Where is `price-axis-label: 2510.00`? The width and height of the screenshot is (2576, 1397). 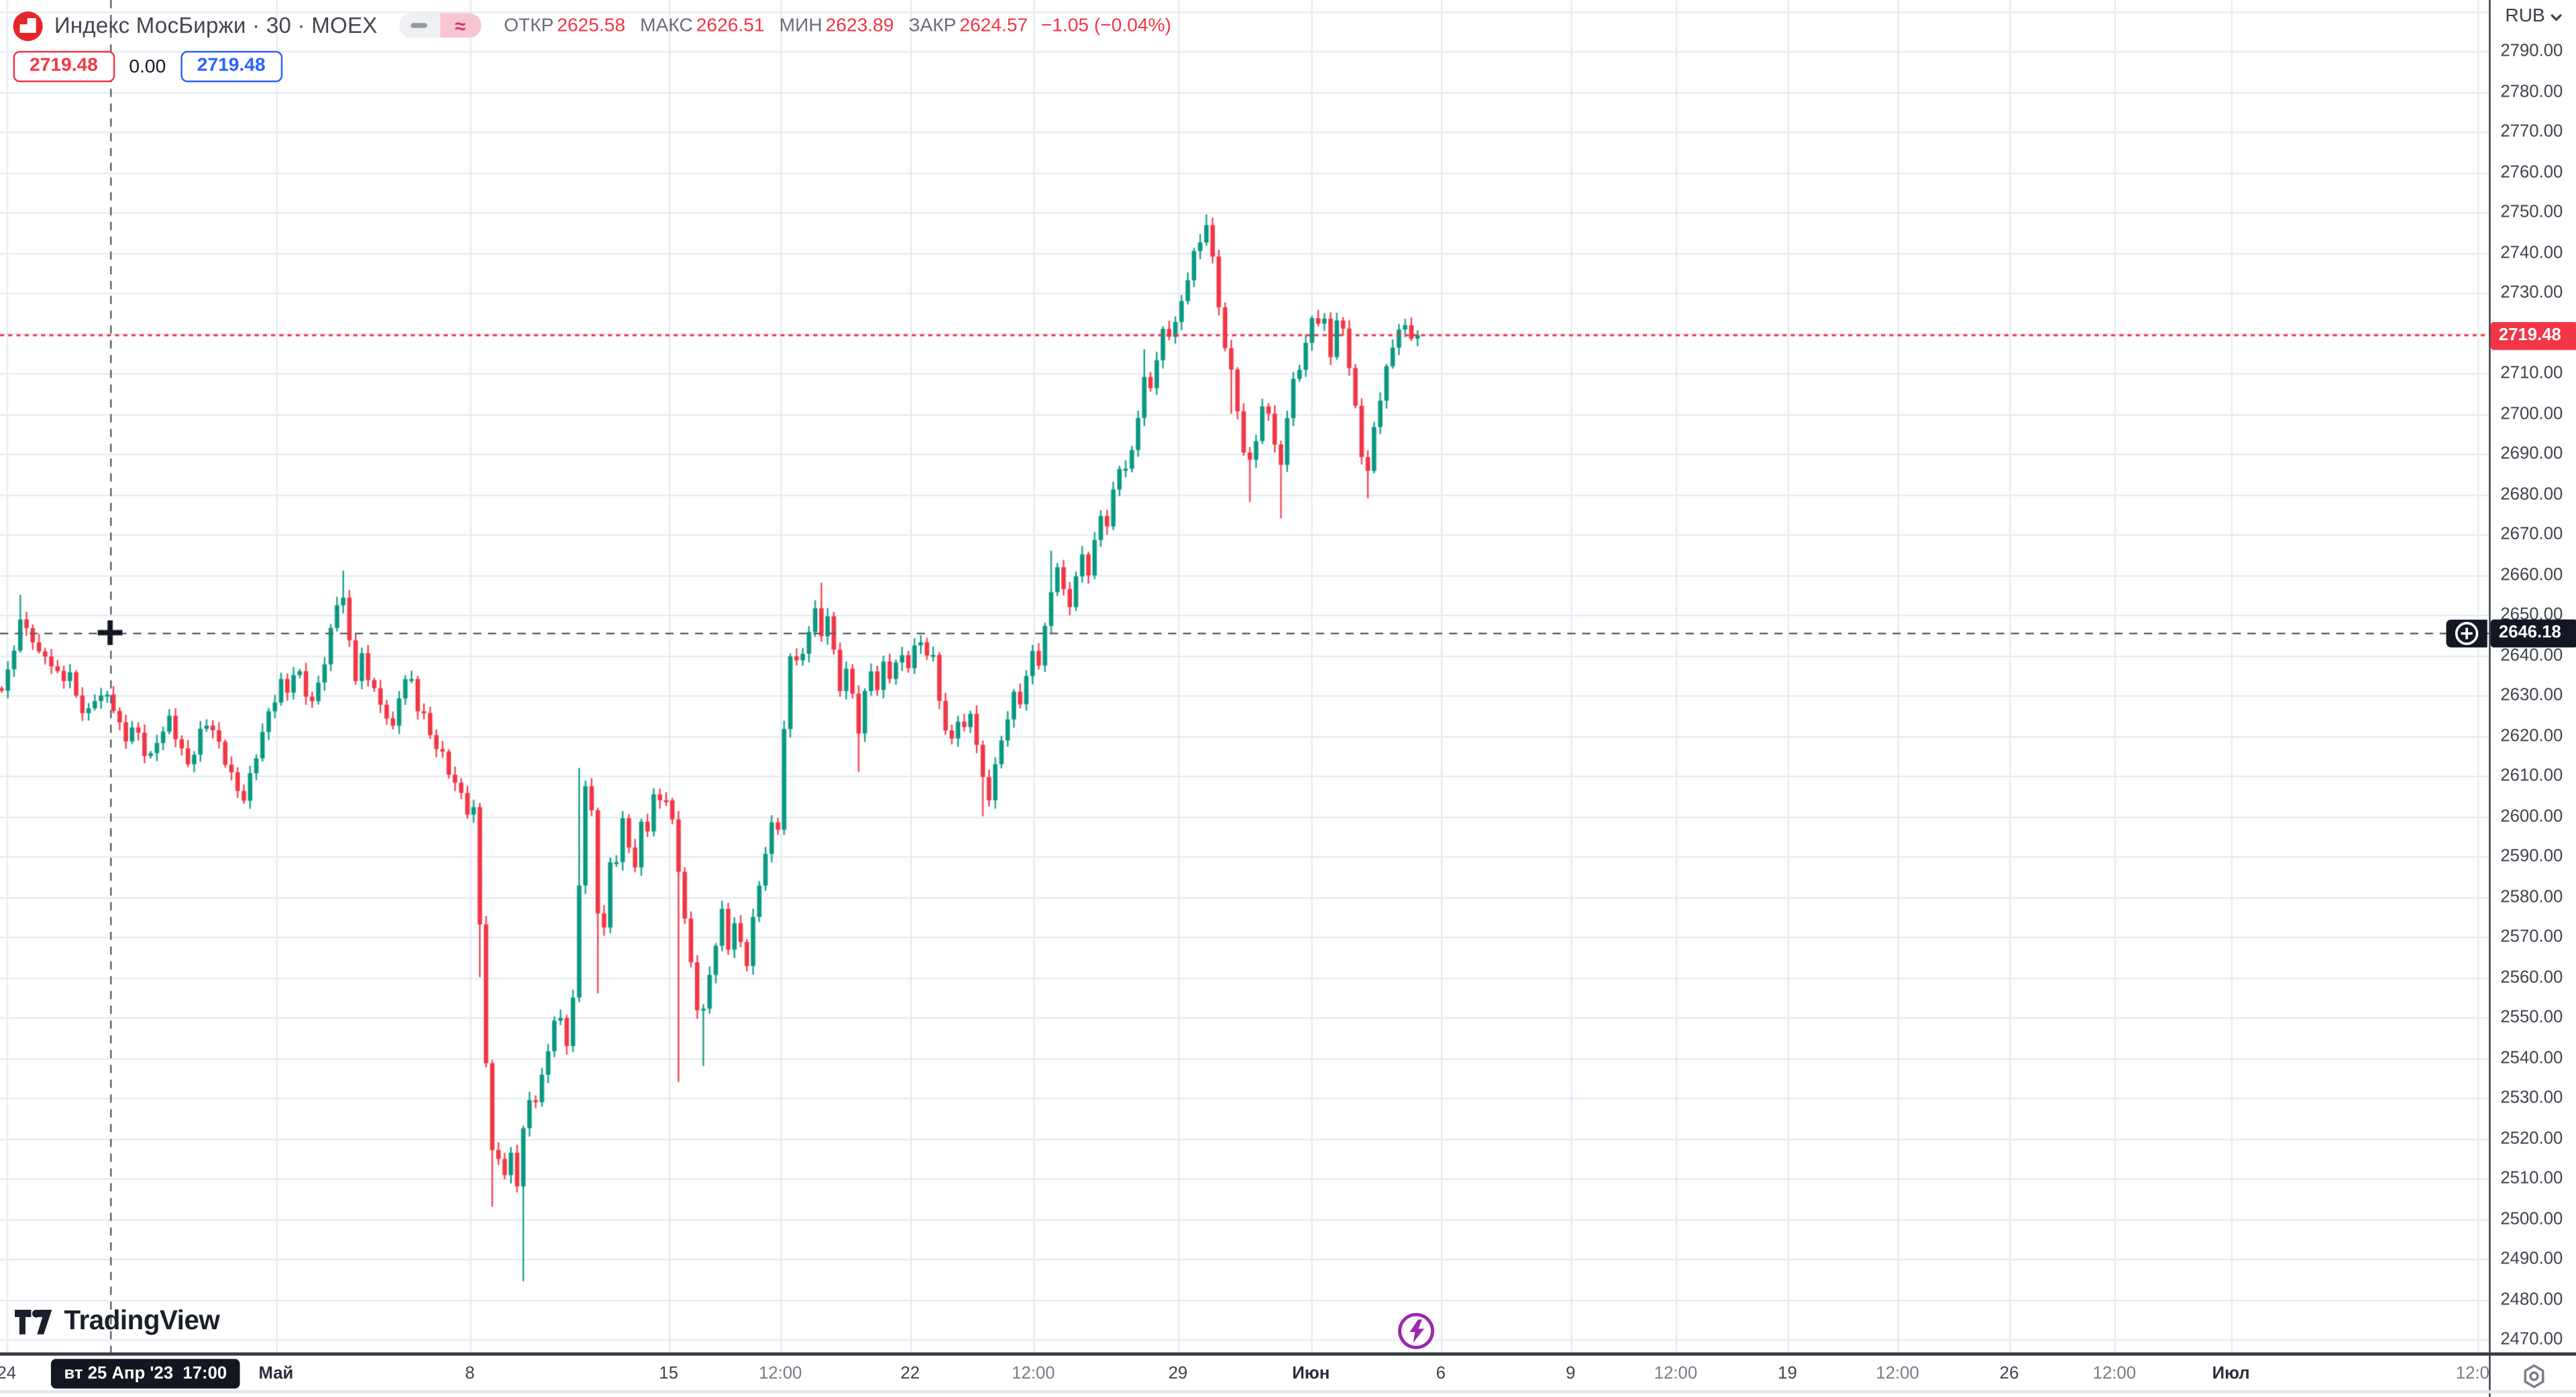 price-axis-label: 2510.00 is located at coordinates (2531, 1178).